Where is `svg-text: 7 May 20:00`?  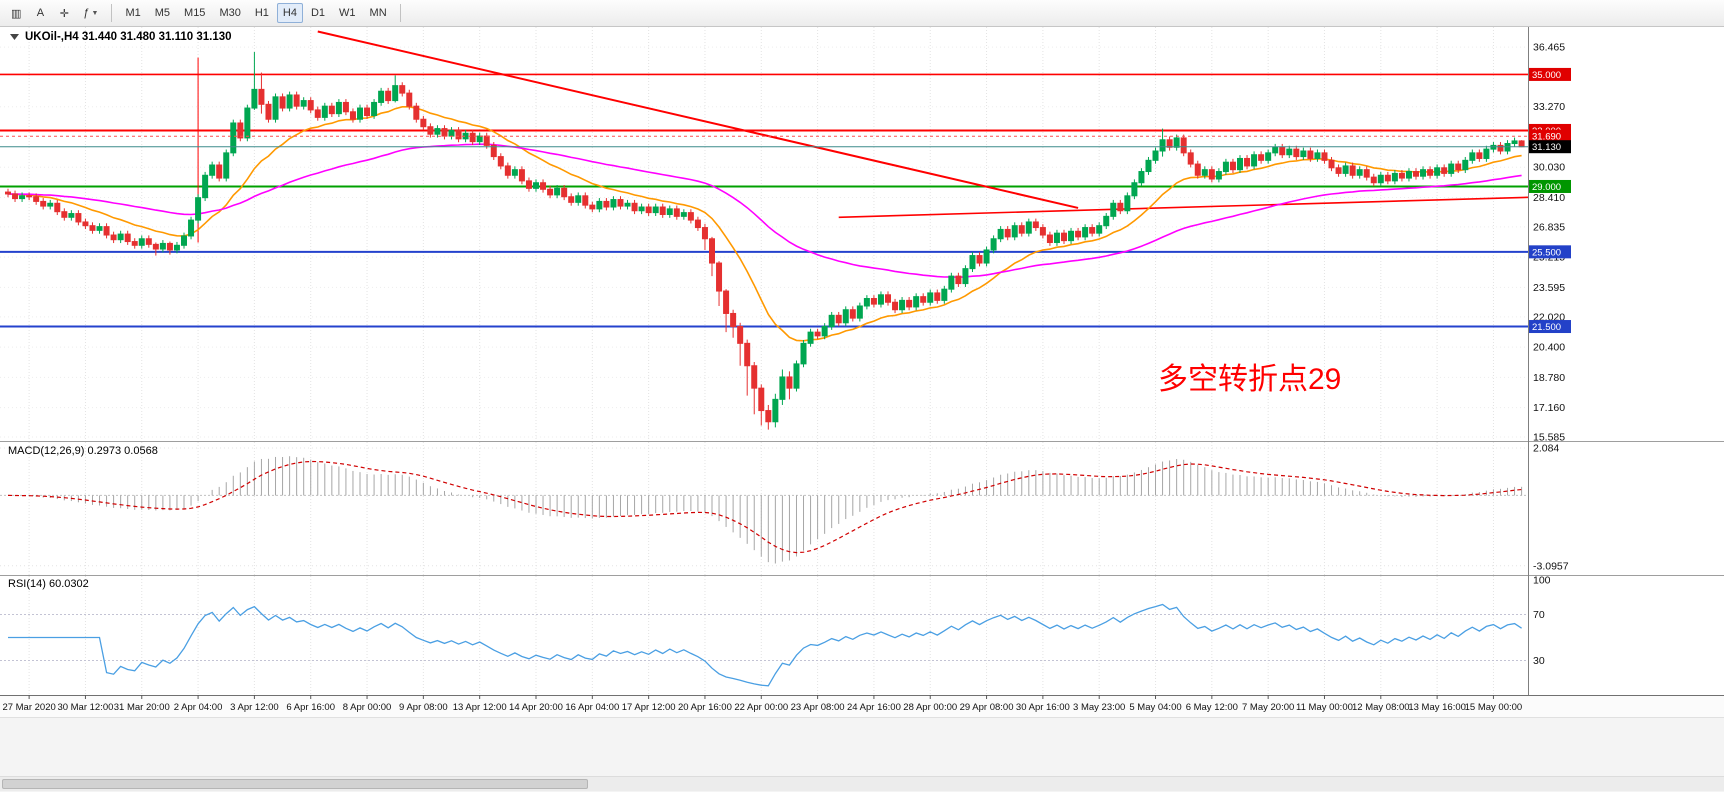 svg-text: 7 May 20:00 is located at coordinates (1268, 707).